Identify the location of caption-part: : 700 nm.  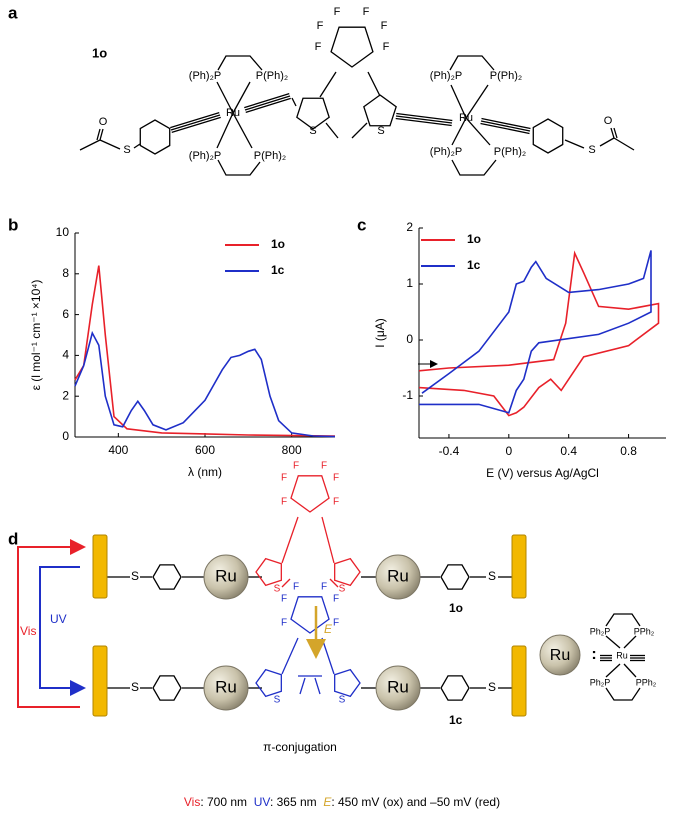
(226, 802).